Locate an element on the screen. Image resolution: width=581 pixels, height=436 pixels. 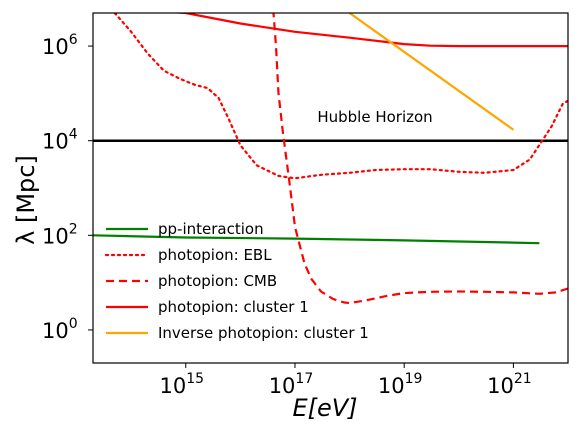
legend-label-0: pp-interaction is located at coordinates (211, 229).